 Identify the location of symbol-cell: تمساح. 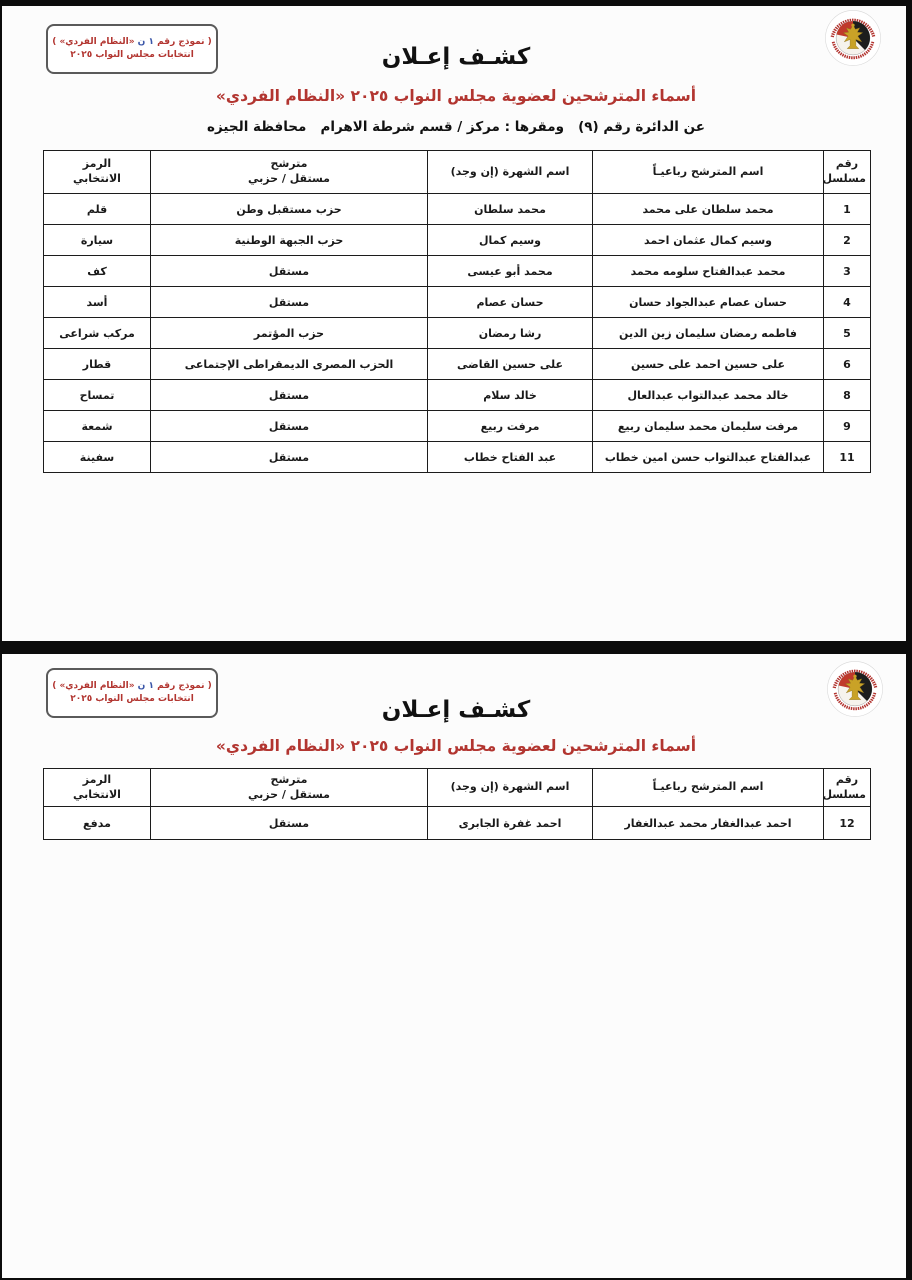
(97, 395).